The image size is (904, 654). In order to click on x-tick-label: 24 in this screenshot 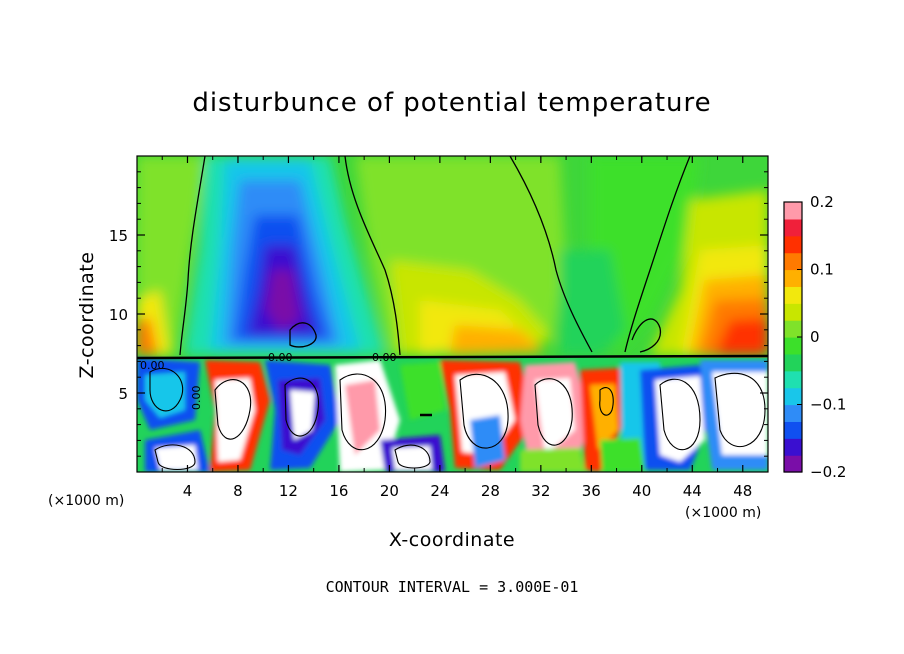, I will do `click(439, 491)`.